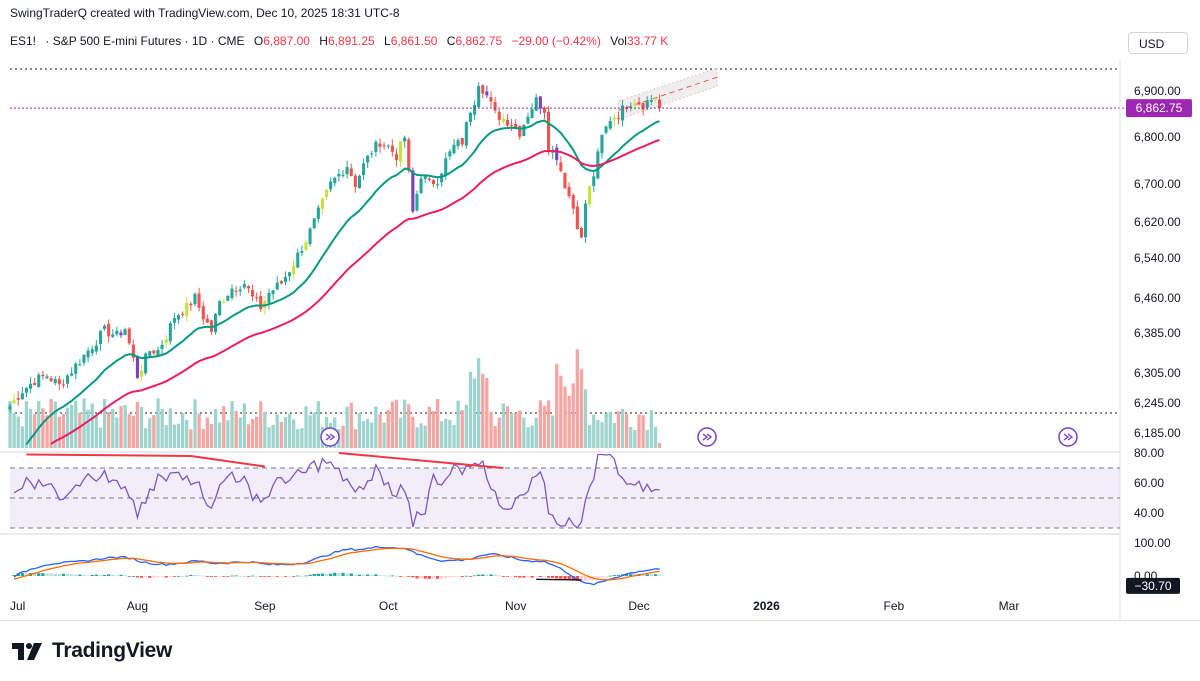  I want to click on macd-line, so click(336, 565).